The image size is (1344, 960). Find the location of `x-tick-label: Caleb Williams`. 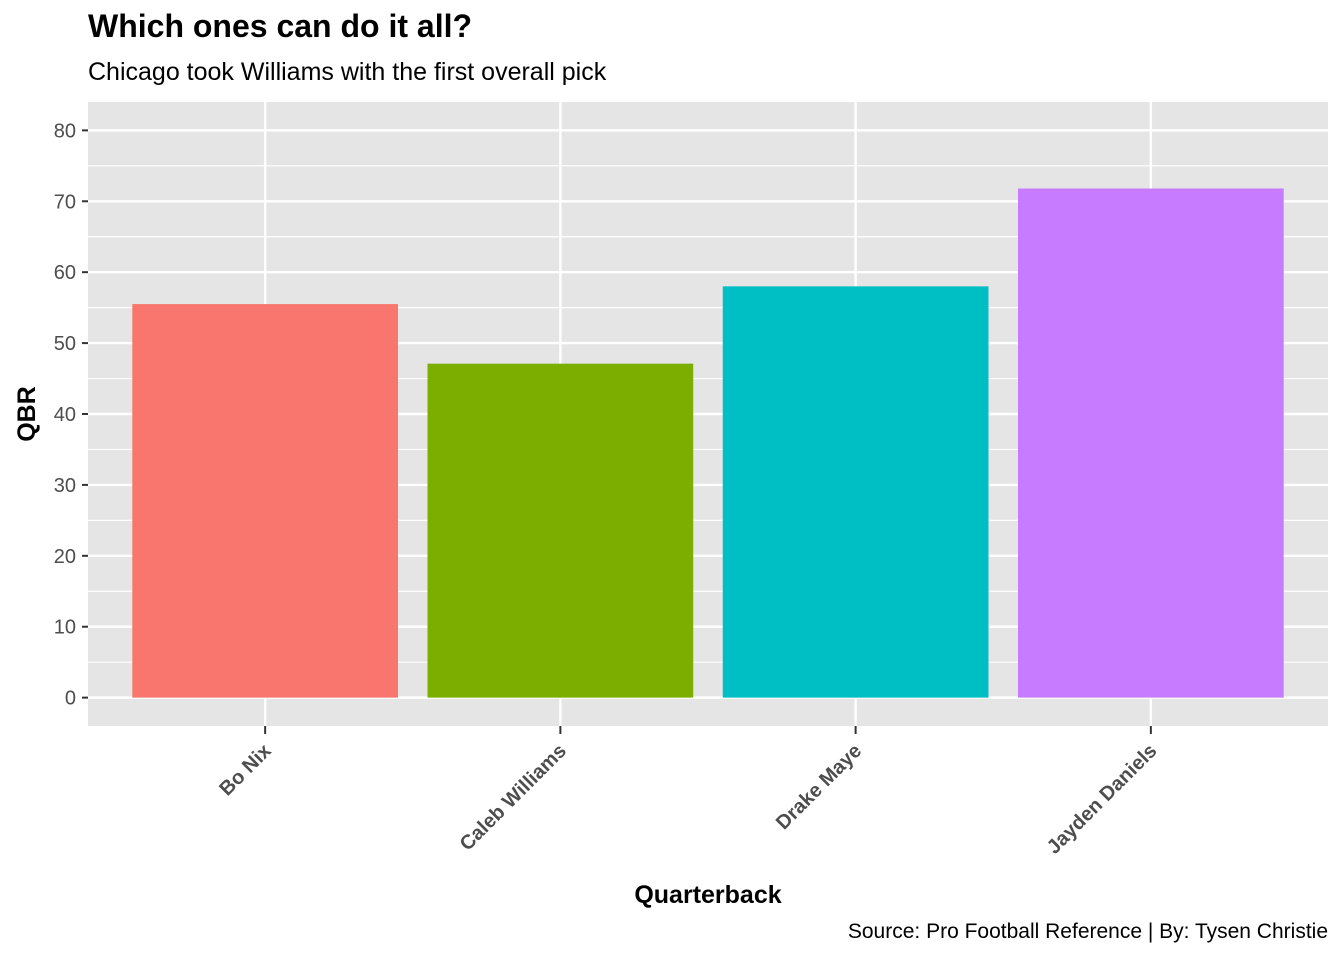

x-tick-label: Caleb Williams is located at coordinates (513, 797).